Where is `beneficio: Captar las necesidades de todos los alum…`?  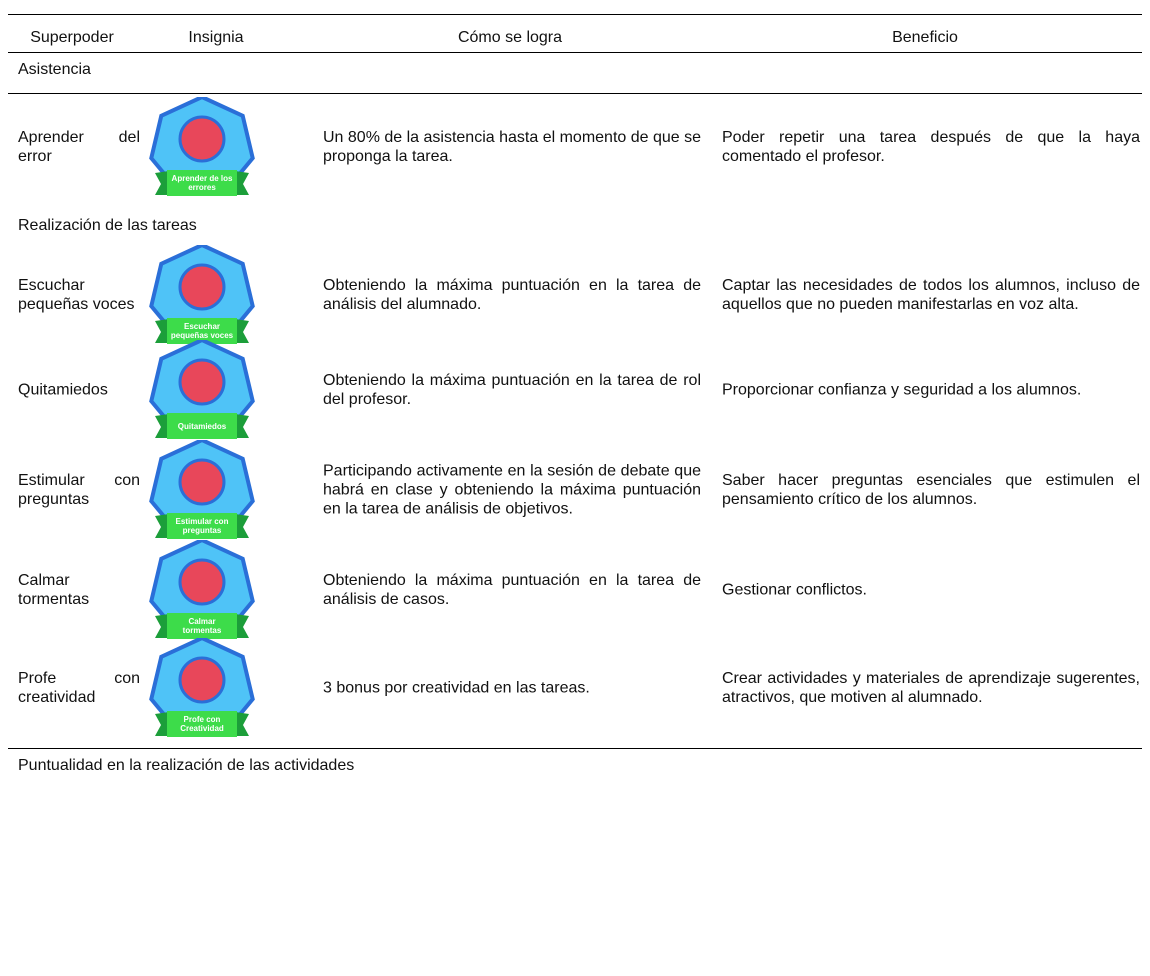
beneficio: Captar las necesidades de todos los alum… is located at coordinates (931, 295).